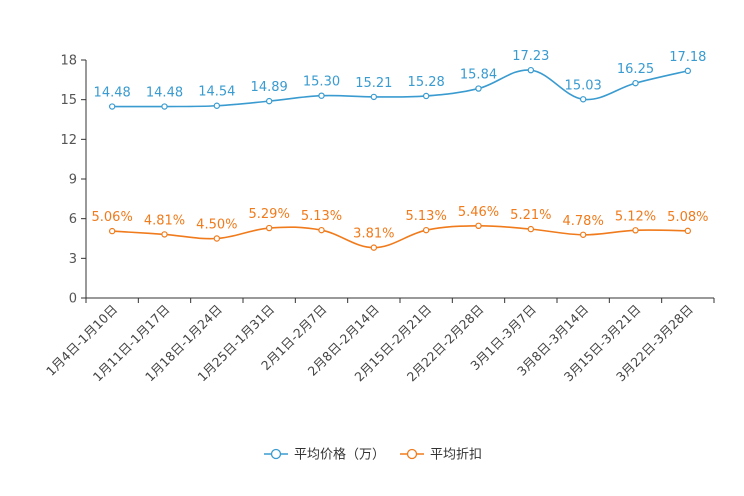 This screenshot has height=496, width=744. Describe the element at coordinates (73, 259) in the screenshot. I see `y-tick-label: 3` at that location.